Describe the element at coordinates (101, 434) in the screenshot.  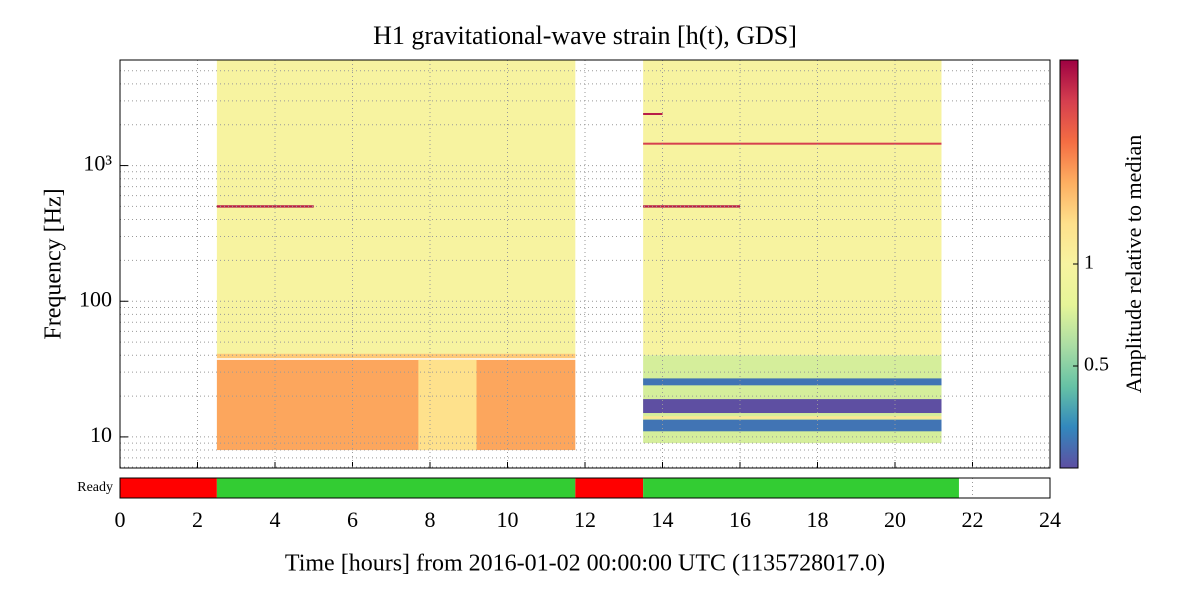
I see `y-tick-label: 10` at that location.